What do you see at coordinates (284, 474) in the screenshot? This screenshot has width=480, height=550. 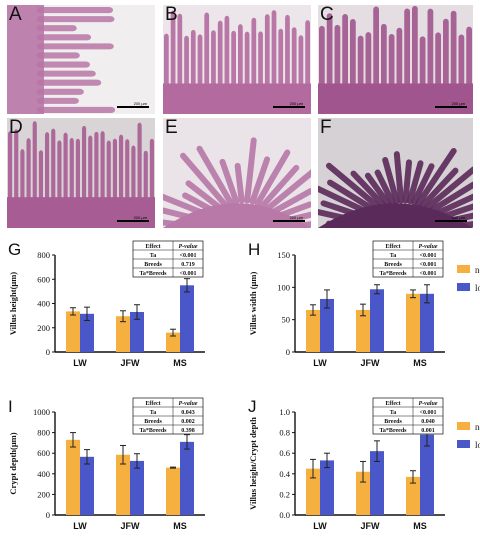 I see `y-tick-label: 0.4` at bounding box center [284, 474].